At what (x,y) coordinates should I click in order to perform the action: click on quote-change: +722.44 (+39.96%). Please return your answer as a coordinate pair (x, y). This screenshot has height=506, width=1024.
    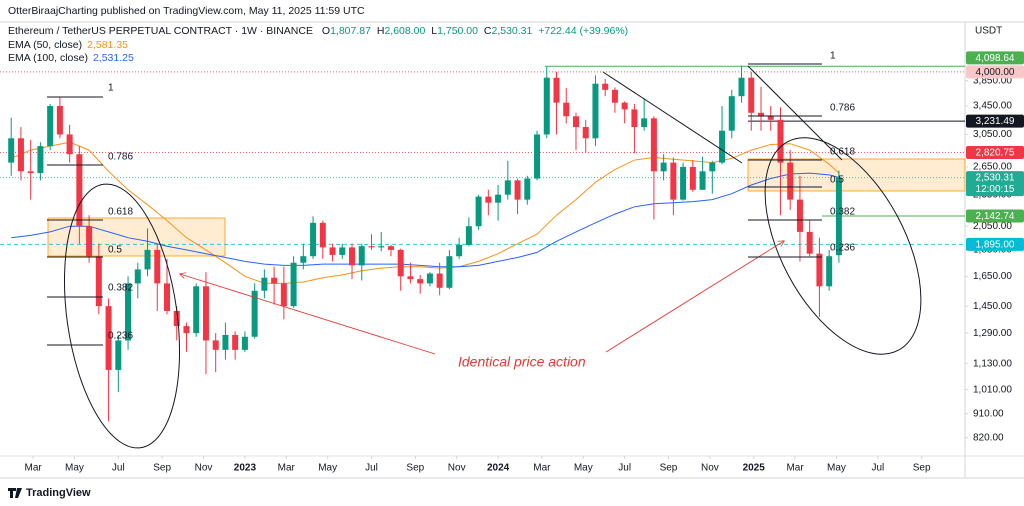
    Looking at the image, I should click on (583, 31).